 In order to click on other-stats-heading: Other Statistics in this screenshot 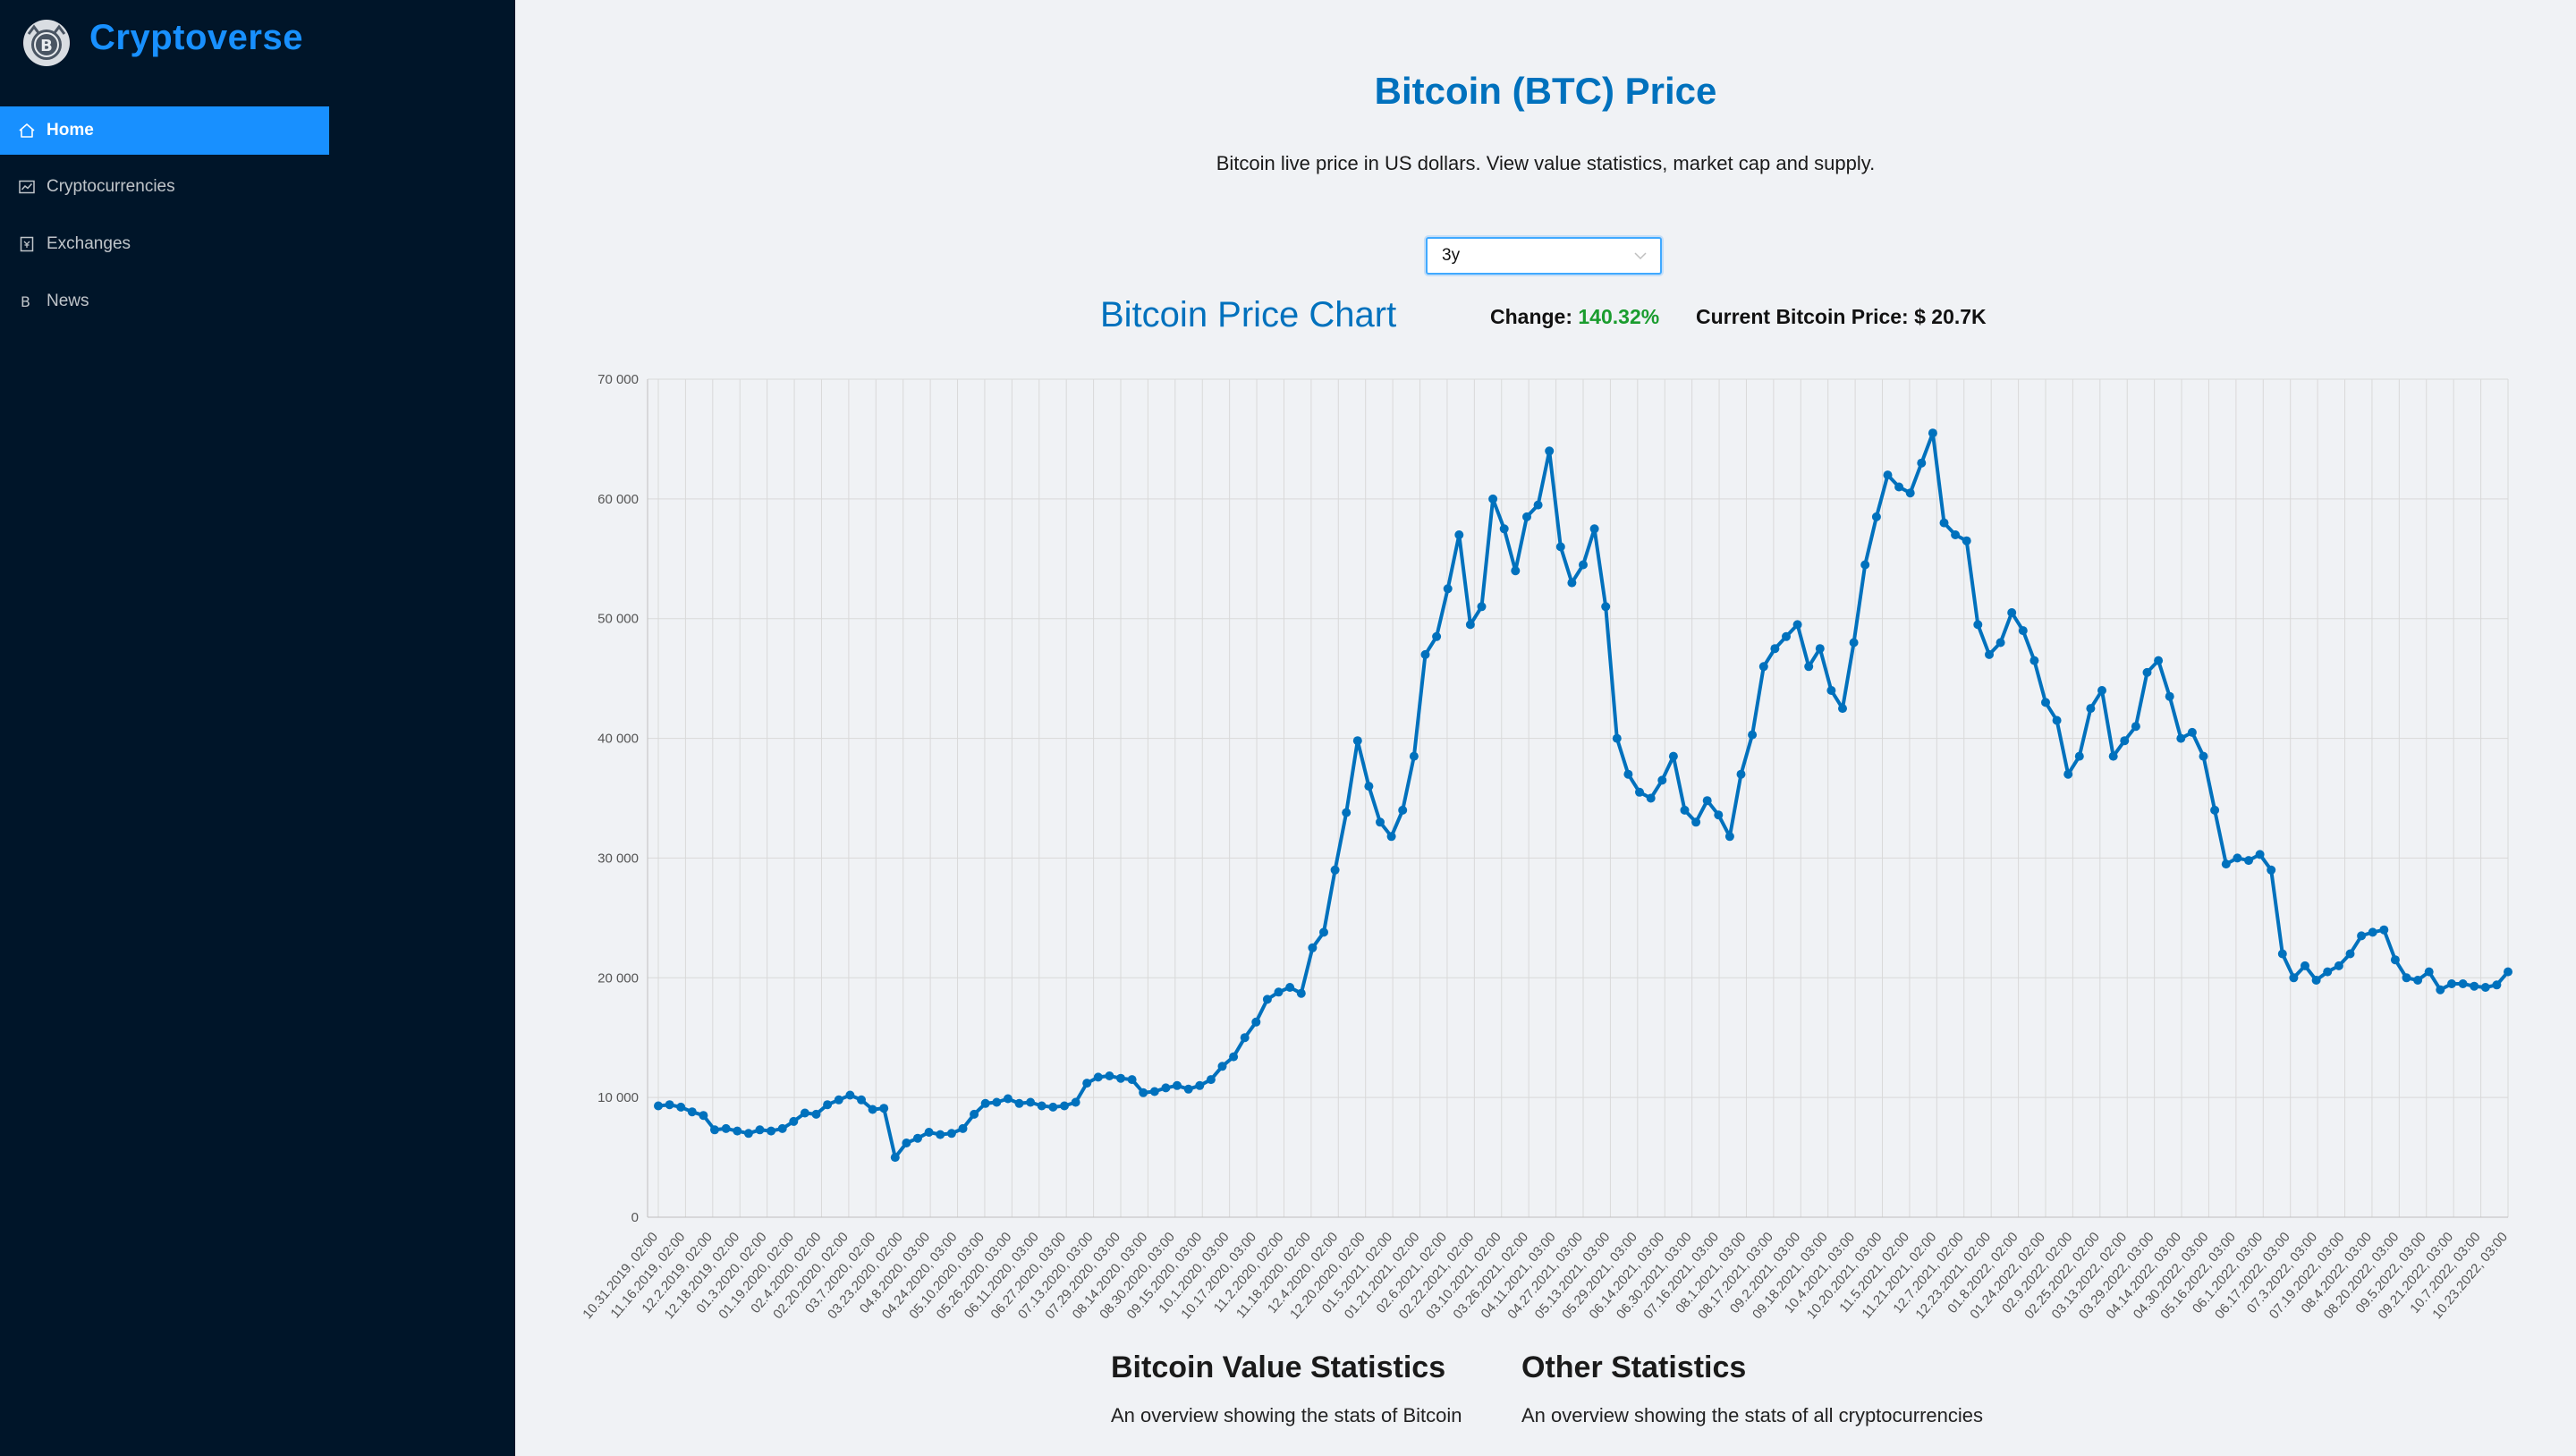, I will do `click(1634, 1367)`.